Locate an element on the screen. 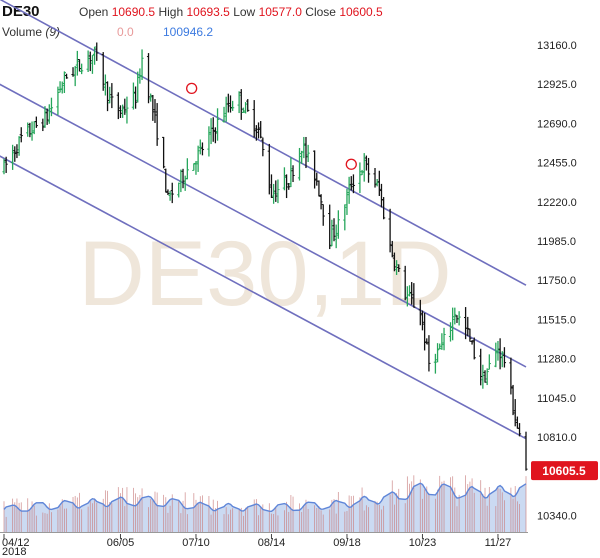 This screenshot has width=600, height=558. volume-pane is located at coordinates (264, 504).